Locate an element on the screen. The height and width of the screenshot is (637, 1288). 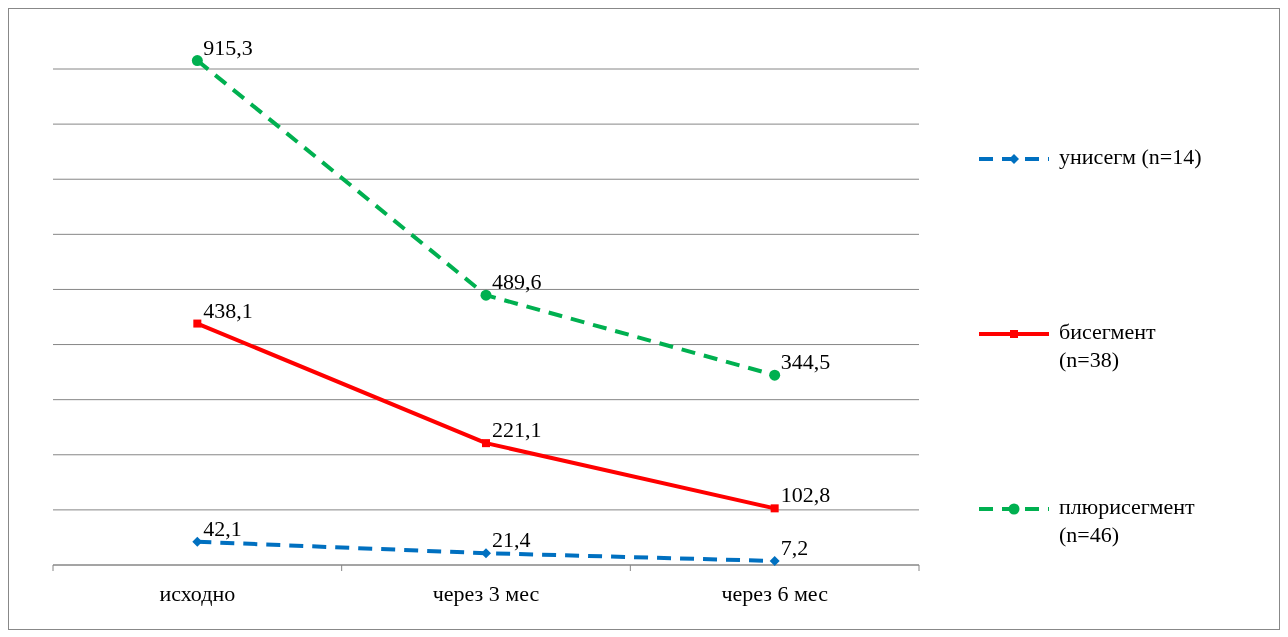
legend-label: плюрисегмент (n=46) is located at coordinates (1127, 521).